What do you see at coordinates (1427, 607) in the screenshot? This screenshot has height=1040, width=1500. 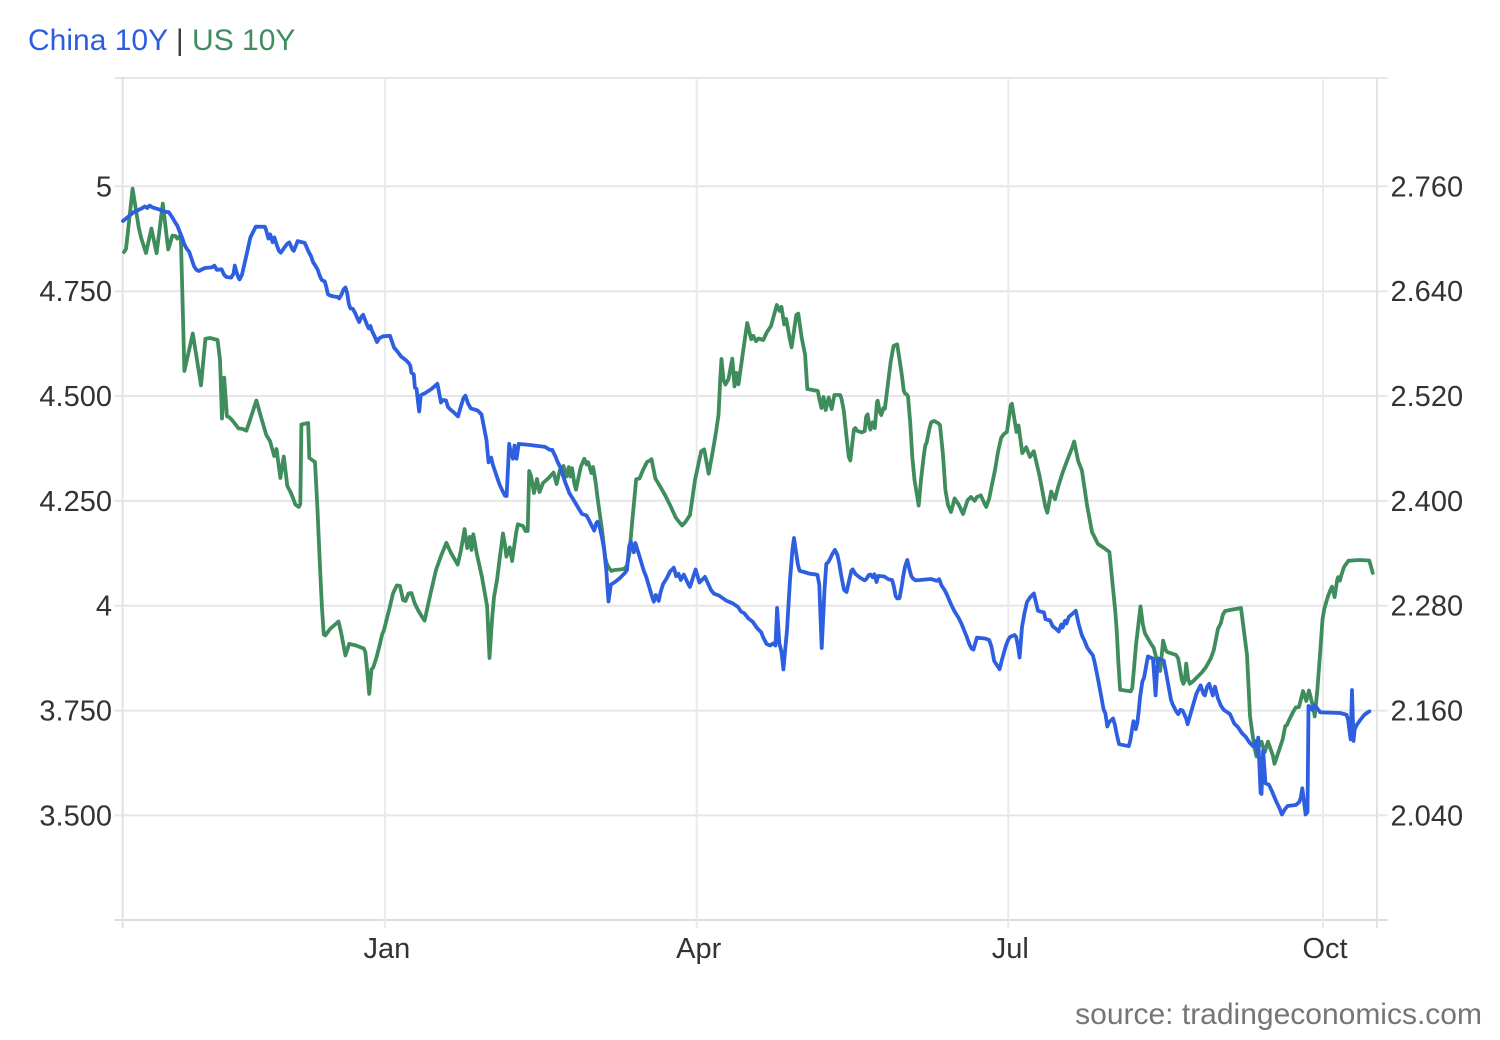 I see `svg-text: 2.280` at bounding box center [1427, 607].